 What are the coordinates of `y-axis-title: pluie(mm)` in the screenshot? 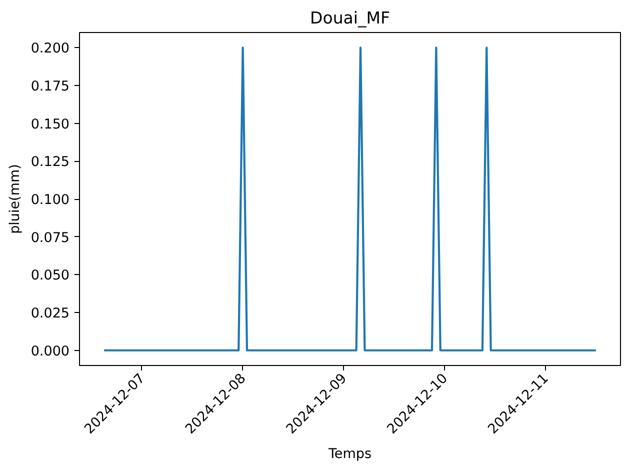 It's located at (14, 199).